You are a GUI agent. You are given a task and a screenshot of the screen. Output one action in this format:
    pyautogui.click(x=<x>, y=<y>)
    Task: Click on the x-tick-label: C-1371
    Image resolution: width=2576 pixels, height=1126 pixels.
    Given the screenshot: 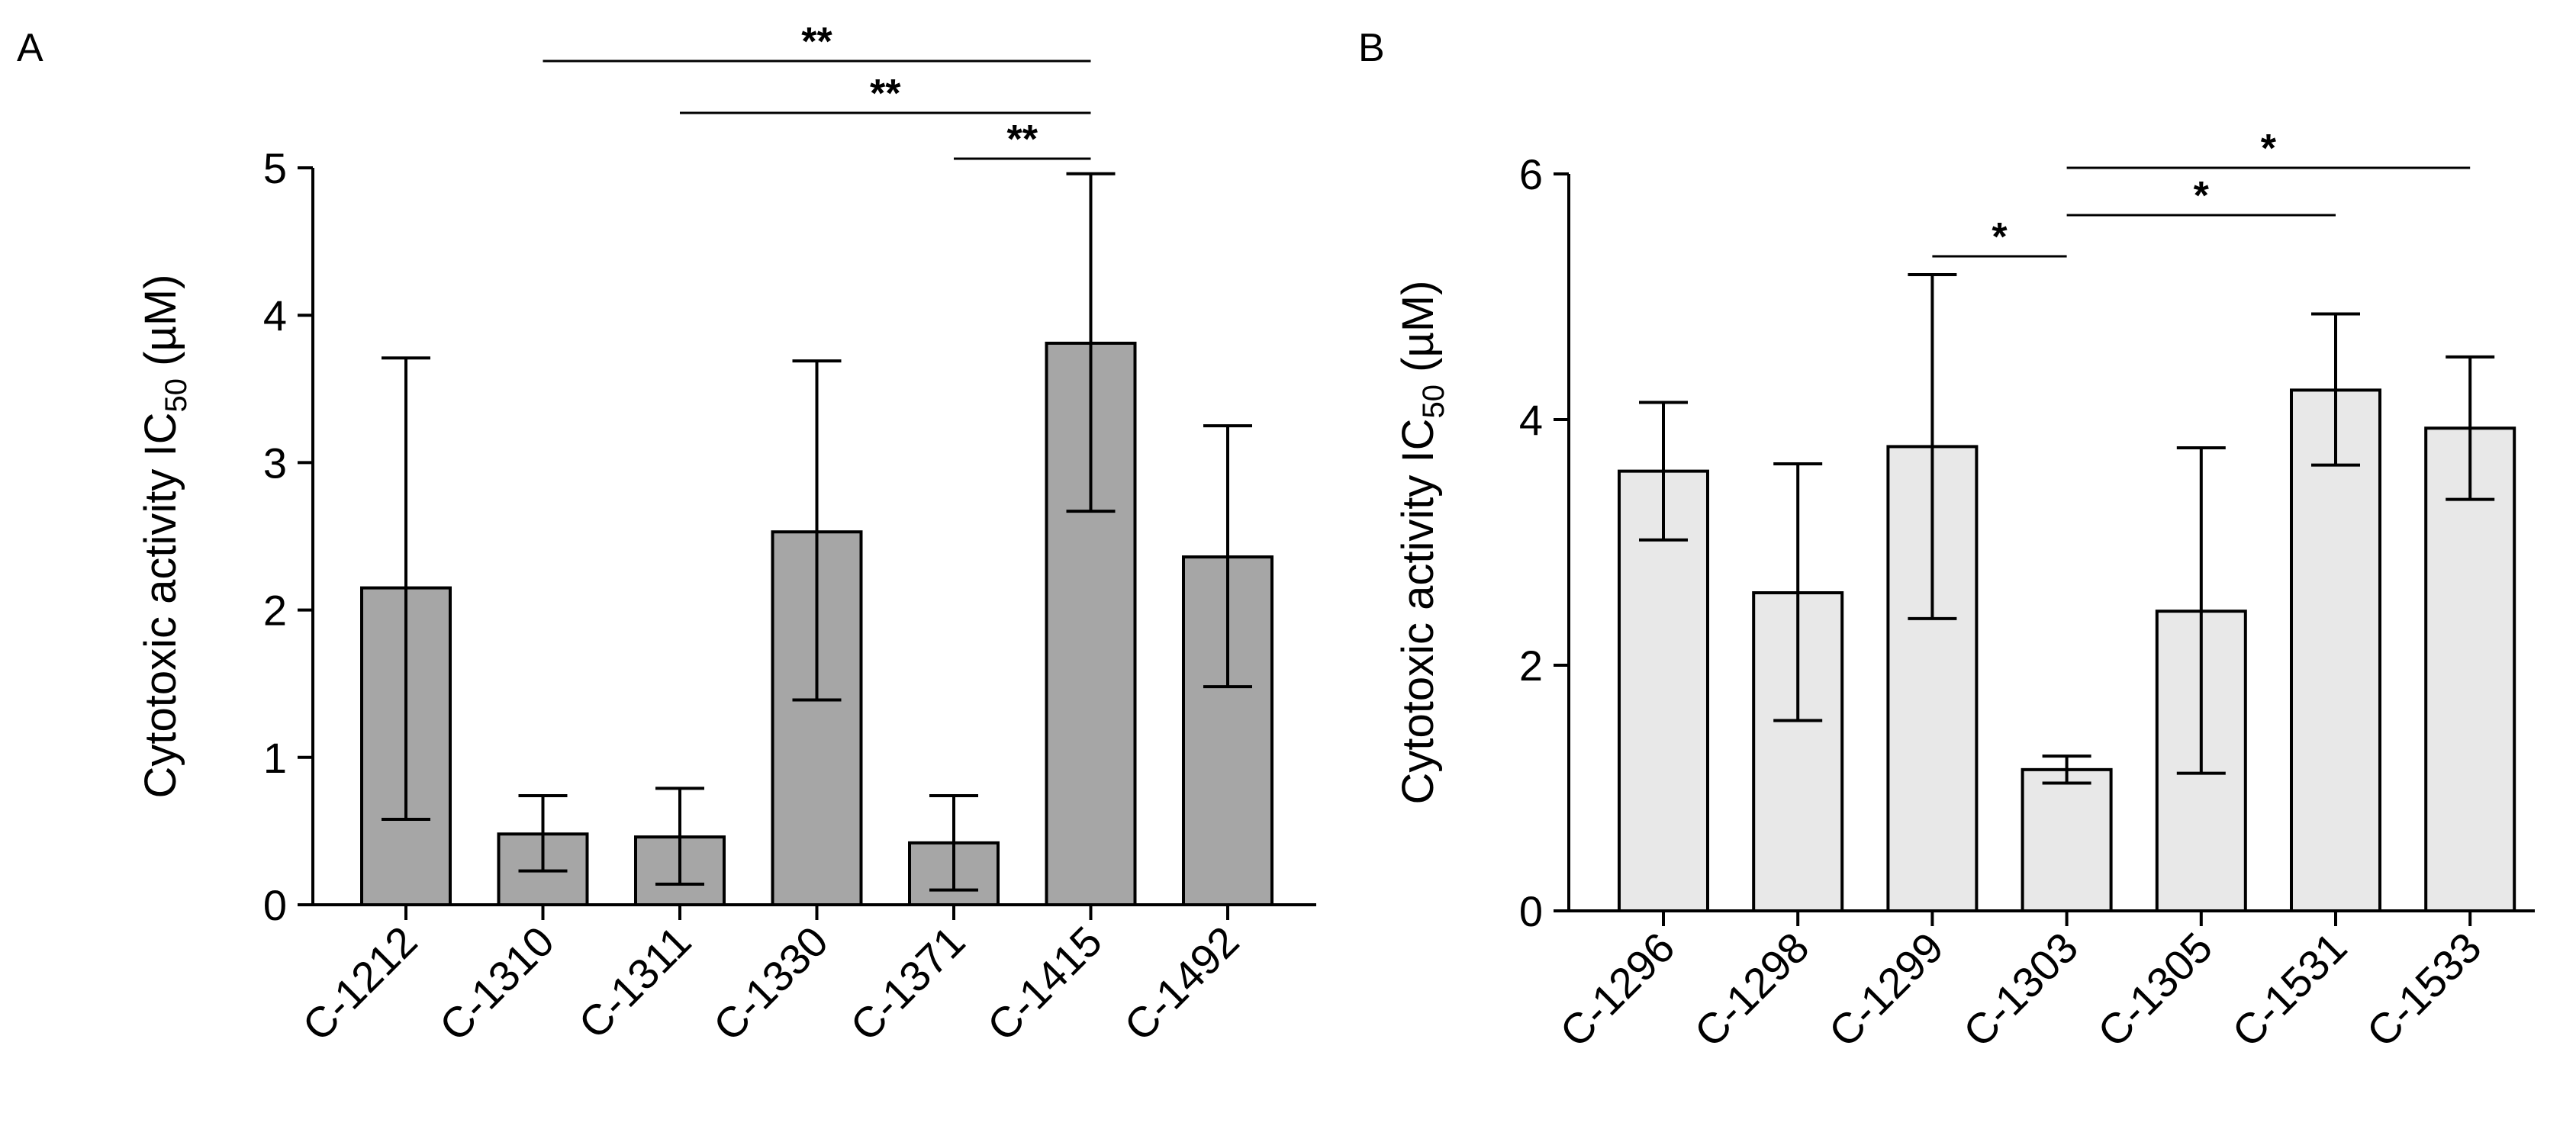 What is the action you would take?
    pyautogui.click(x=907, y=983)
    